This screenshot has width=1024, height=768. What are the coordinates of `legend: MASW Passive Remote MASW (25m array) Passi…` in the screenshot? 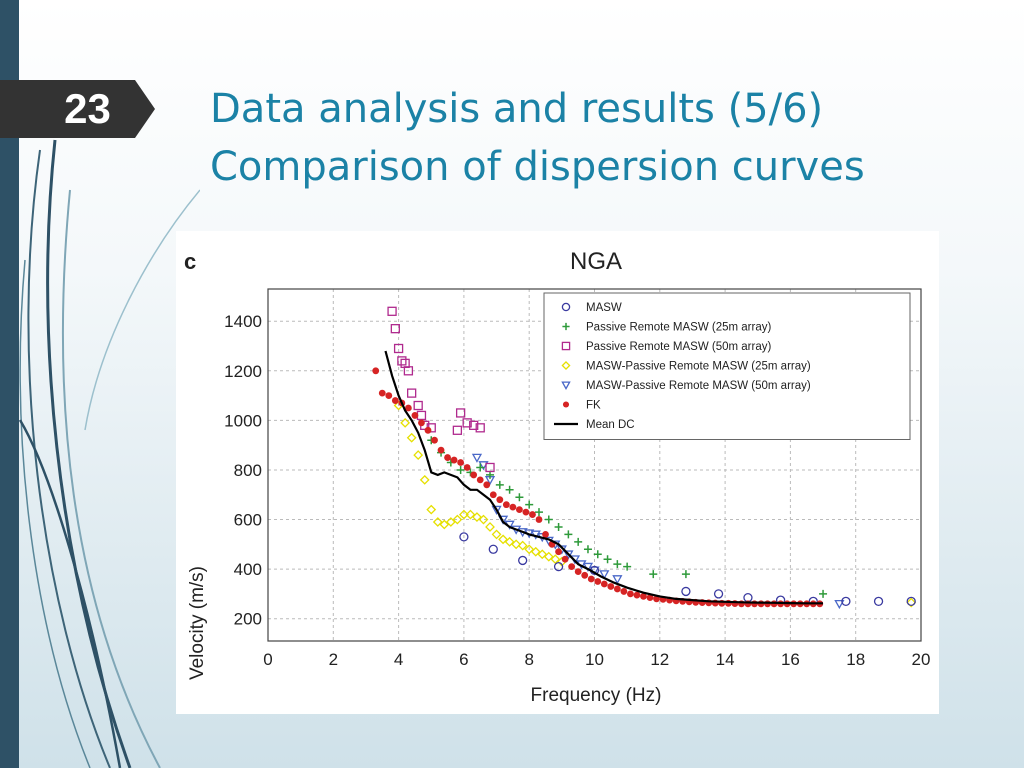 It's located at (727, 366).